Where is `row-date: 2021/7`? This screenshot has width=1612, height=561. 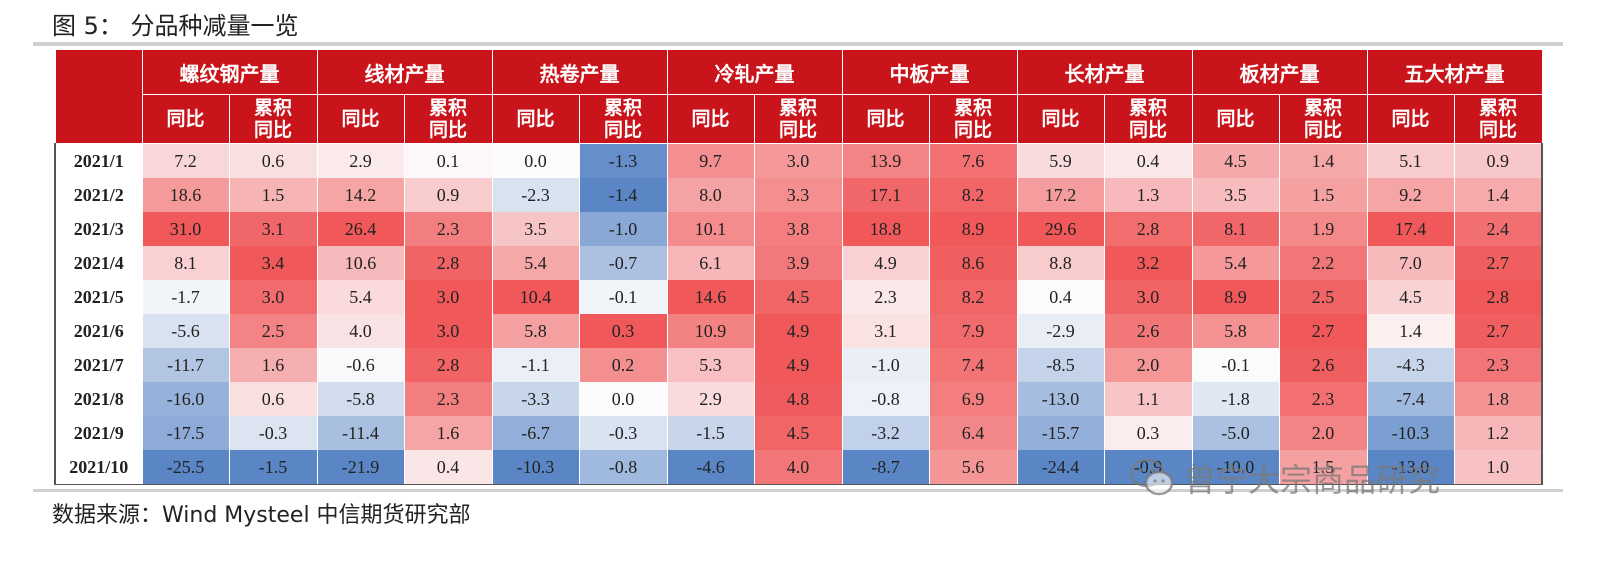 row-date: 2021/7 is located at coordinates (98, 365).